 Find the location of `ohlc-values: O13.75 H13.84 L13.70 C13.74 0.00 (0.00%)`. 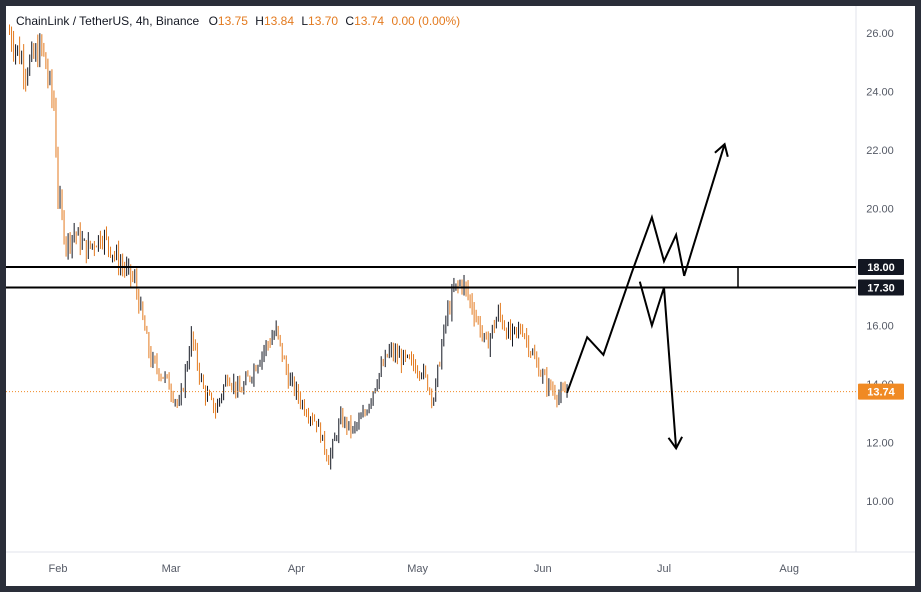

ohlc-values: O13.75 H13.84 L13.70 C13.74 0.00 (0.00%) is located at coordinates (335, 21).